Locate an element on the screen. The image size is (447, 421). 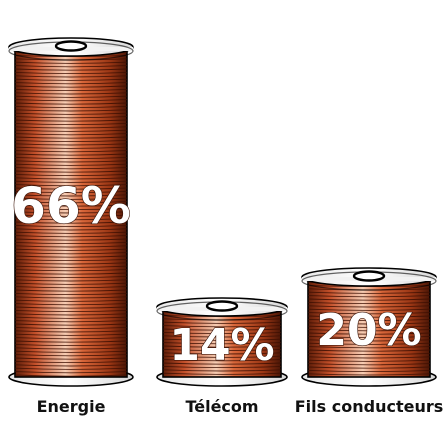
value-label-2: 20% is located at coordinates (368, 330).